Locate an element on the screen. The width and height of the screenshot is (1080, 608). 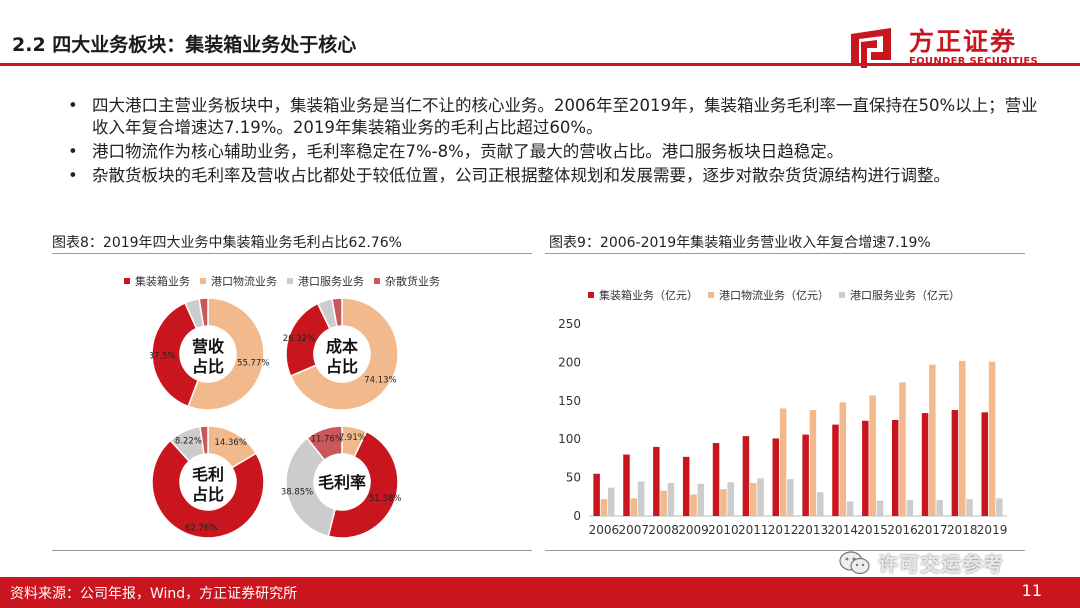
donut-data-label: 37.5% is located at coordinates (163, 356).